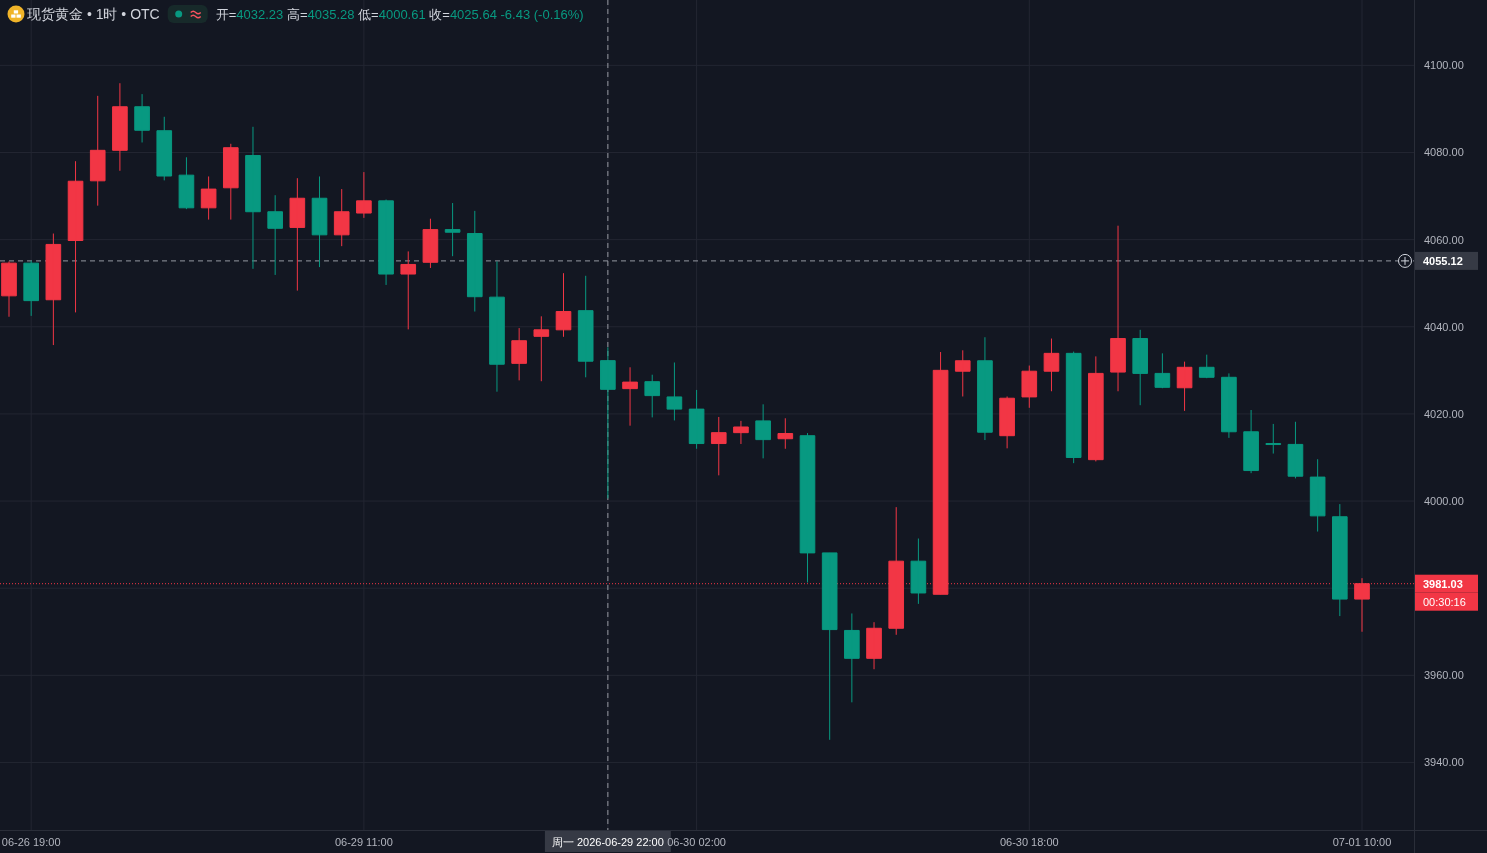 This screenshot has width=1487, height=853. I want to click on ref-line-label: 3981.03, so click(1443, 583).